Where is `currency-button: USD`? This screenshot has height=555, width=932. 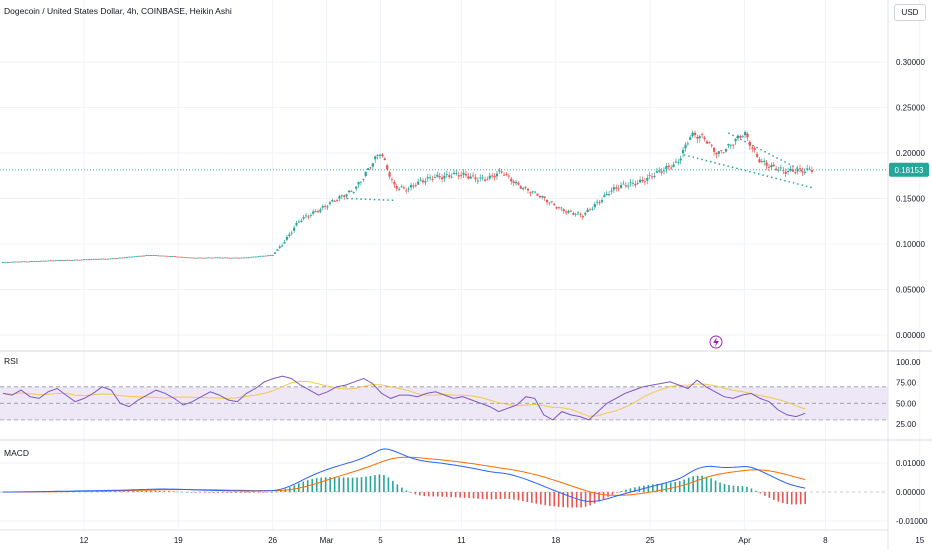 currency-button: USD is located at coordinates (910, 12).